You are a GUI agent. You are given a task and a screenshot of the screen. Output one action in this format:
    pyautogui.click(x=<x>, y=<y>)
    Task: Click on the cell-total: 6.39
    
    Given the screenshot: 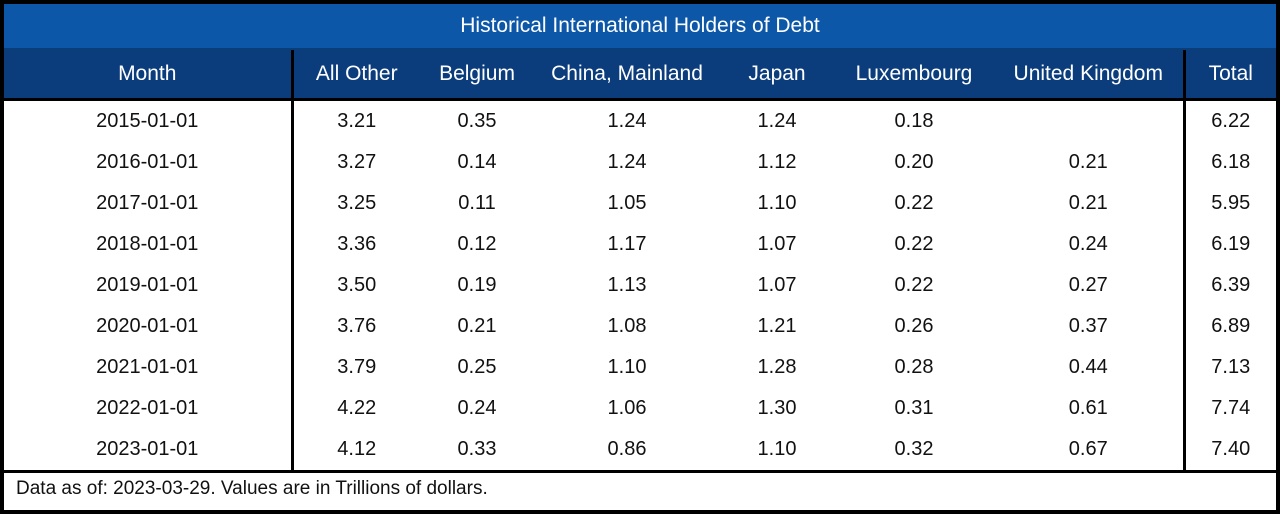 What is the action you would take?
    pyautogui.click(x=1229, y=285)
    